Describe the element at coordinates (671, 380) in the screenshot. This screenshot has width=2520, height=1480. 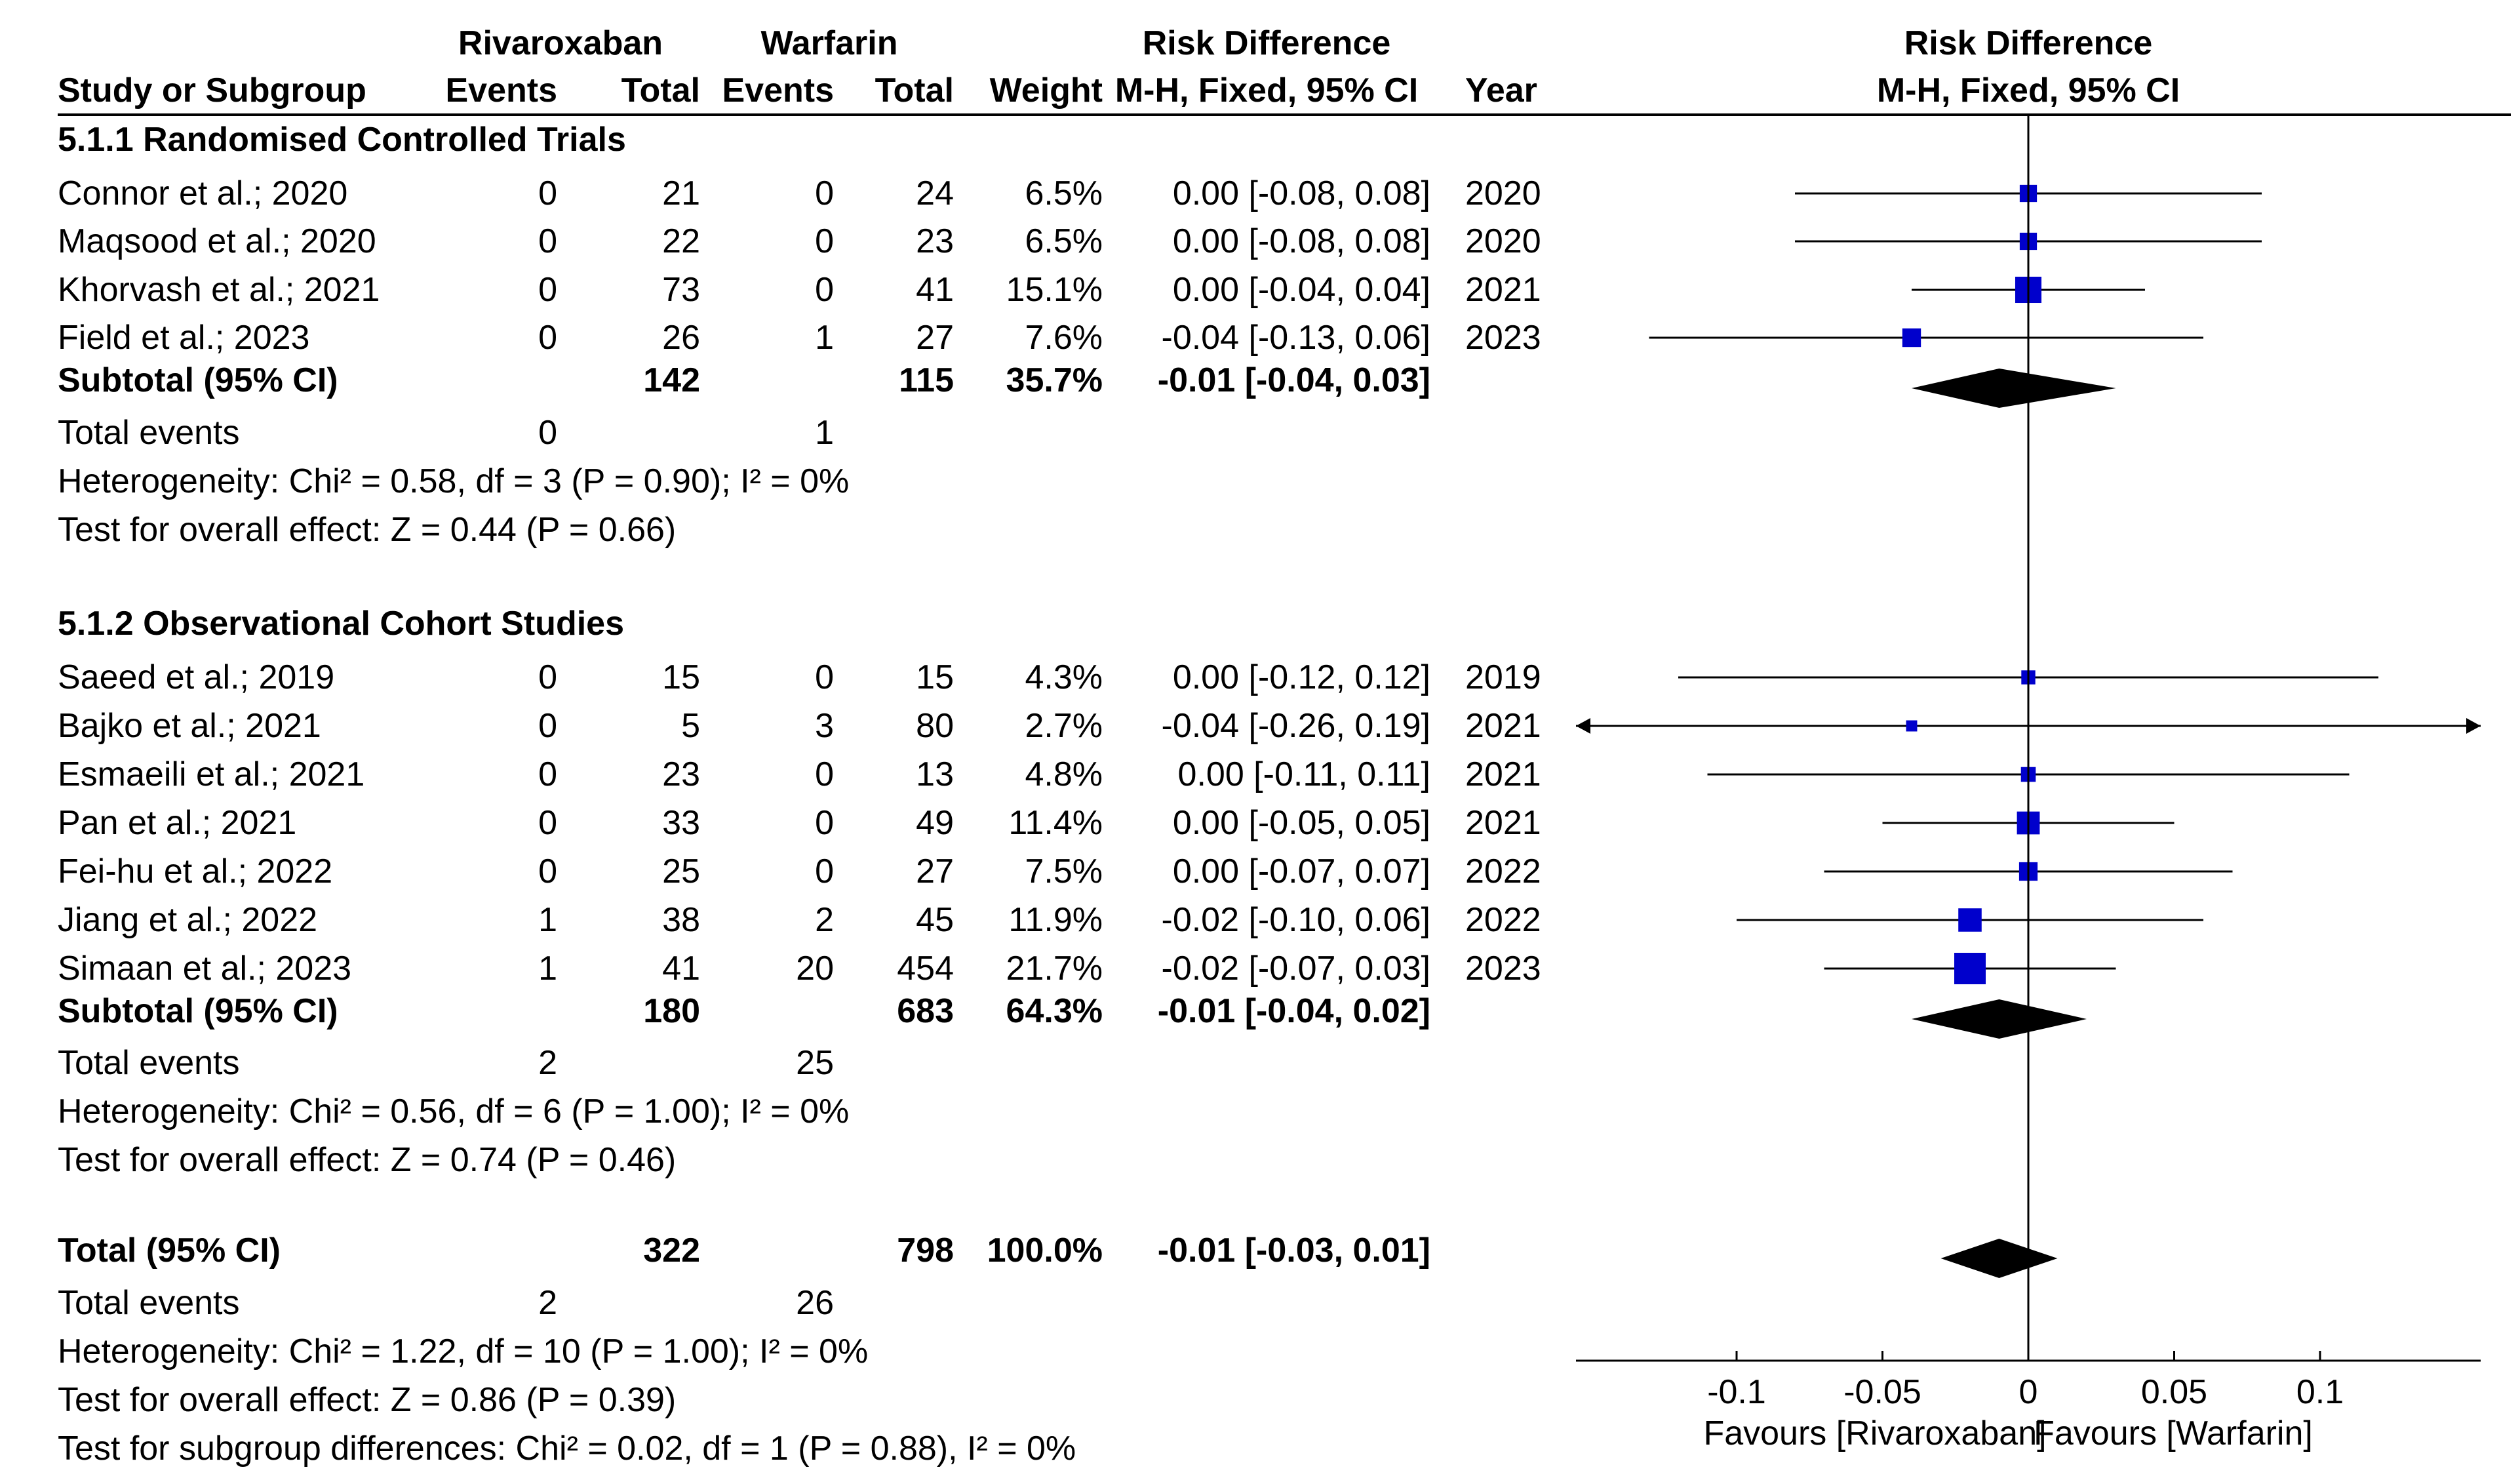
I see `summary-total-rivaroxaban: 142` at that location.